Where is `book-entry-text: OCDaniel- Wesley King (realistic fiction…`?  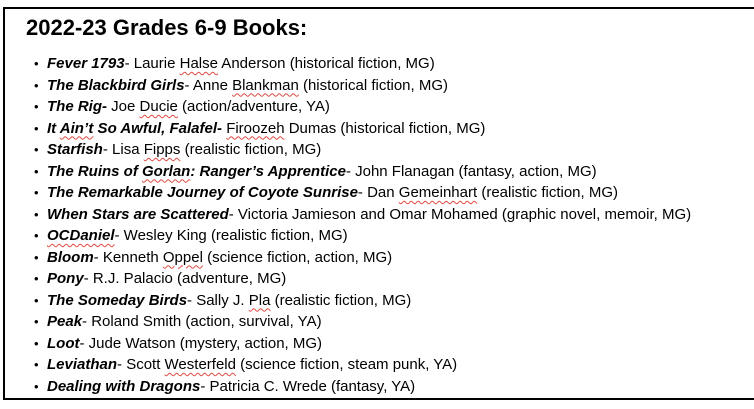 book-entry-text: OCDaniel- Wesley King (realistic fiction… is located at coordinates (197, 236).